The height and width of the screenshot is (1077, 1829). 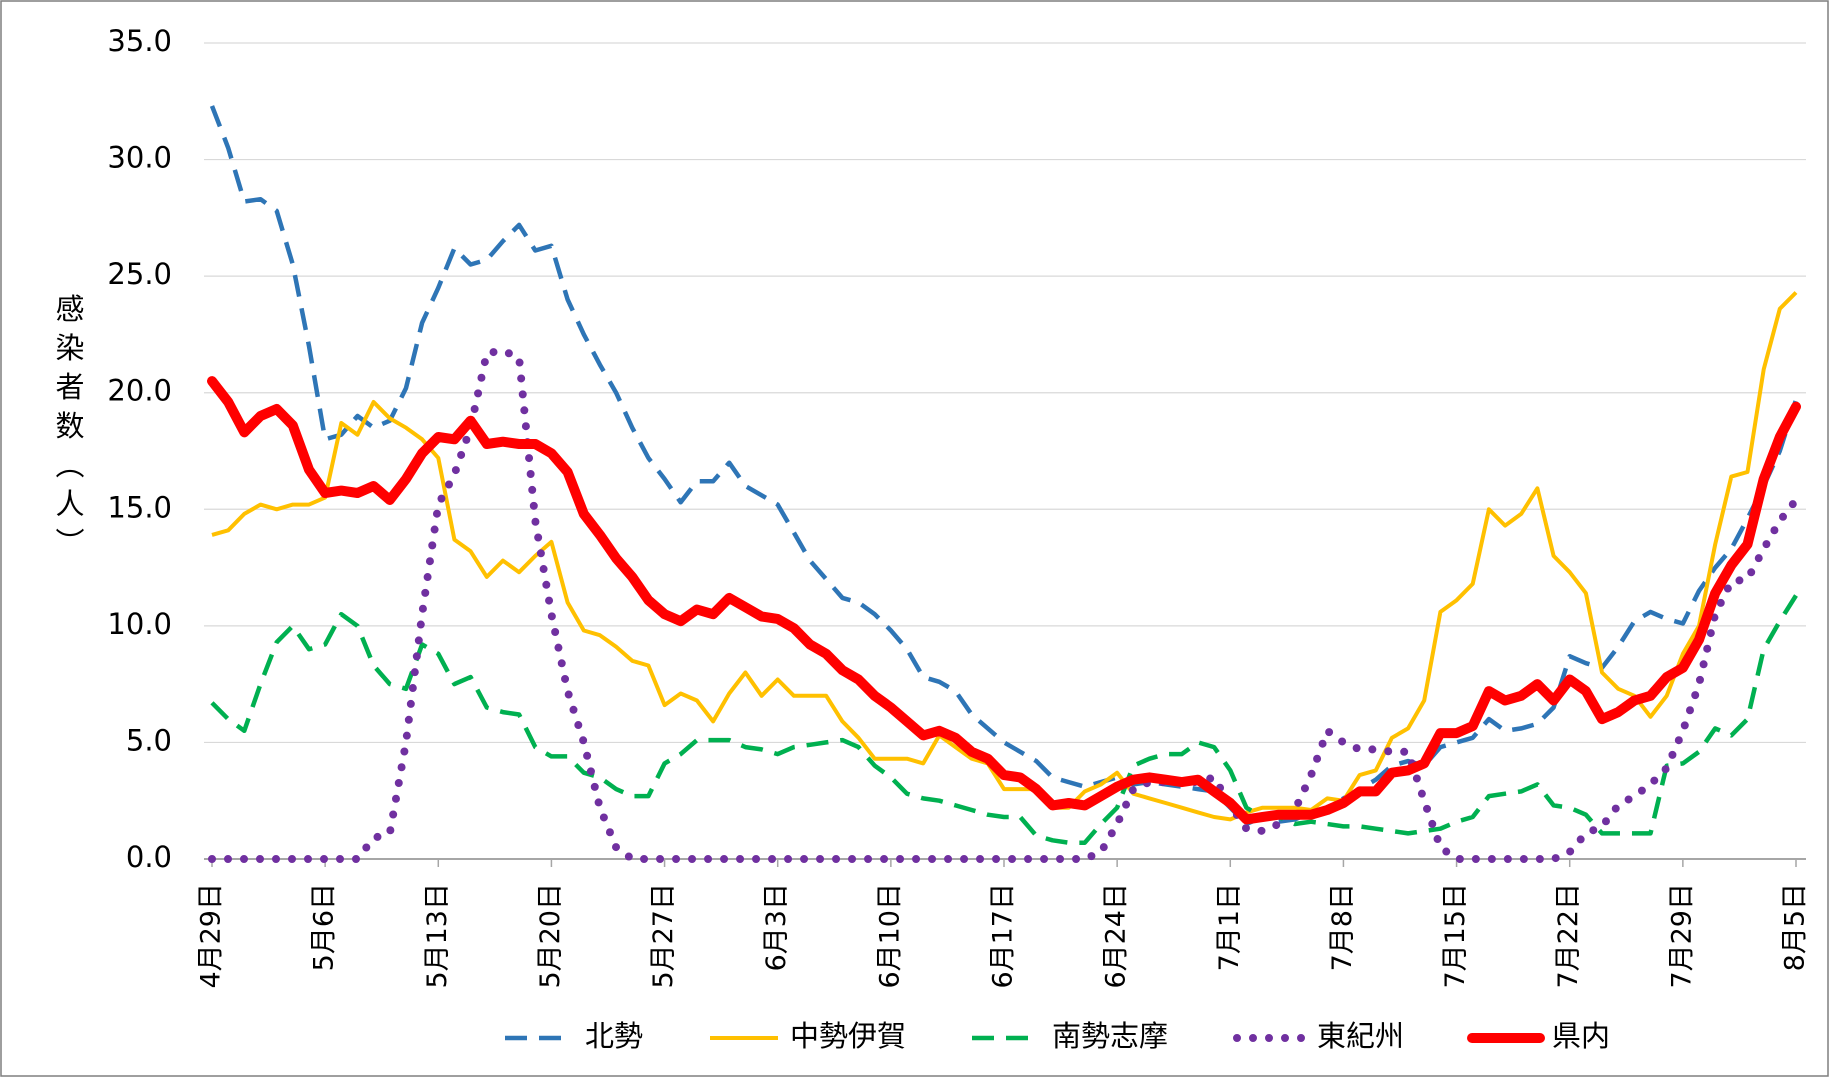 I want to click on x-tick-label: 6月10日, so click(x=889, y=936).